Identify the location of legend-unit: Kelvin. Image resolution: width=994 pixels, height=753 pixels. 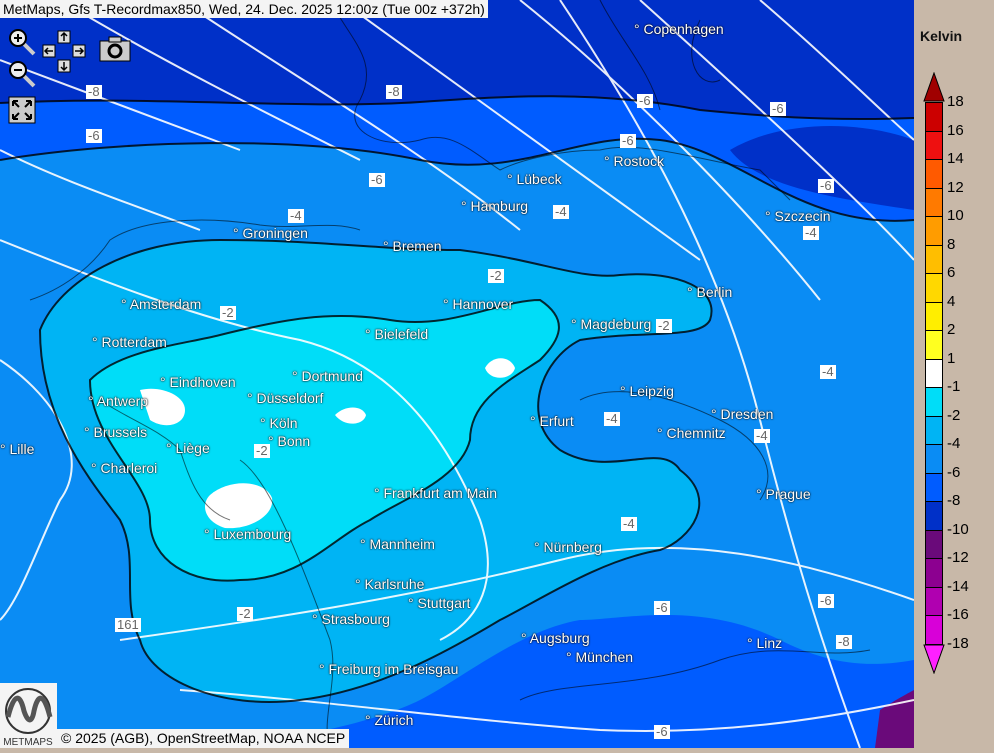
(941, 36).